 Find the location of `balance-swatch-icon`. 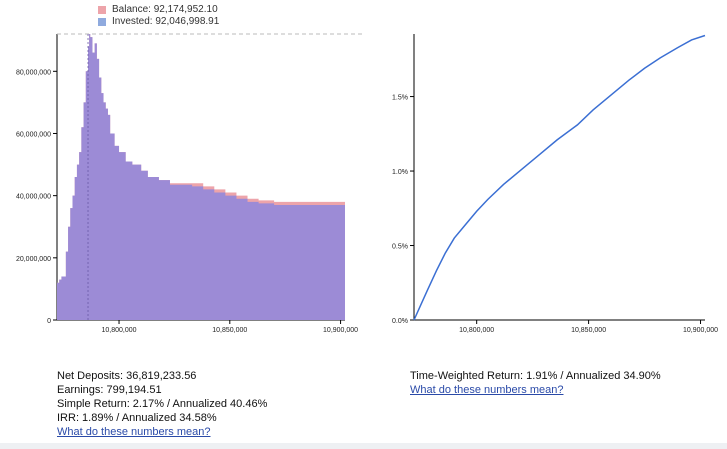

balance-swatch-icon is located at coordinates (102, 10).